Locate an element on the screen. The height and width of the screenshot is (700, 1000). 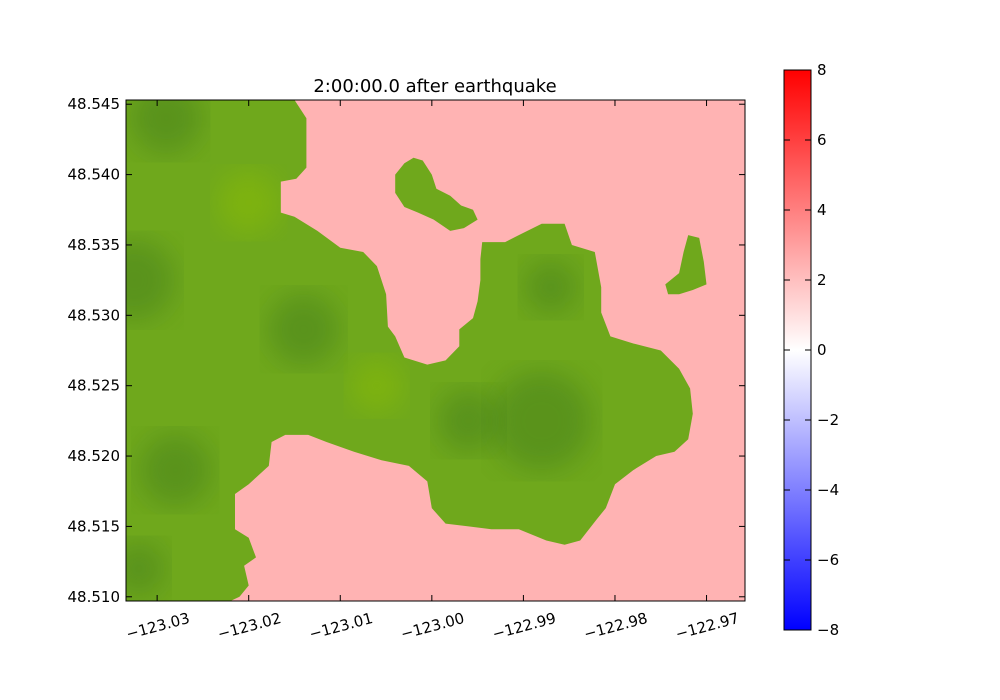
y-tick-label: 48.520 is located at coordinates (94, 456).